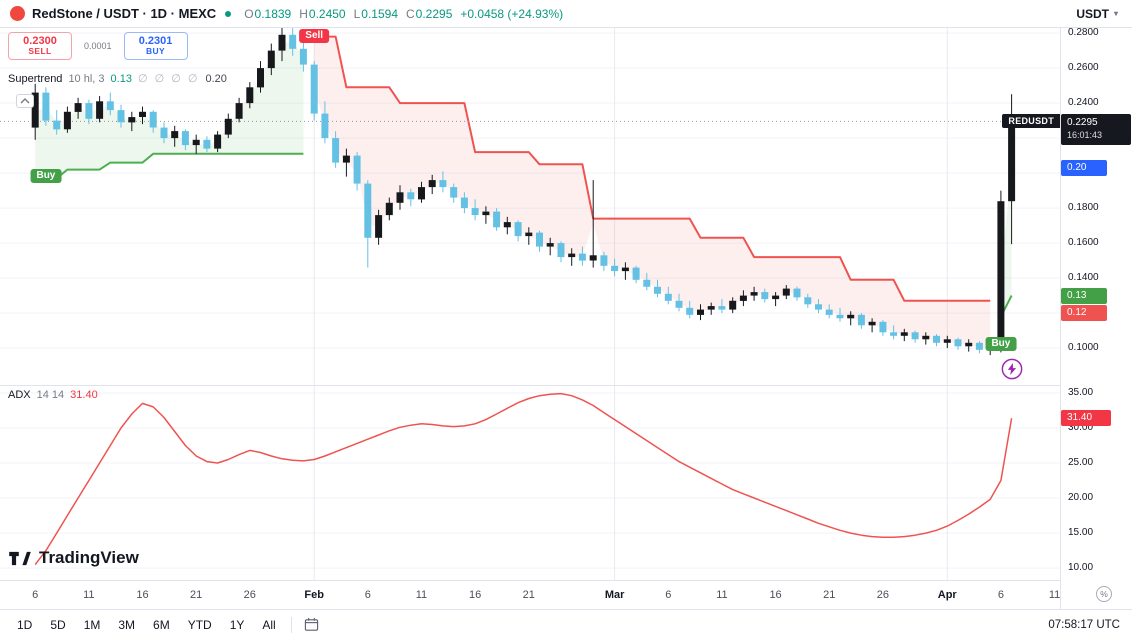 This screenshot has height=639, width=1132. I want to click on spread-value: 0.0001, so click(98, 46).